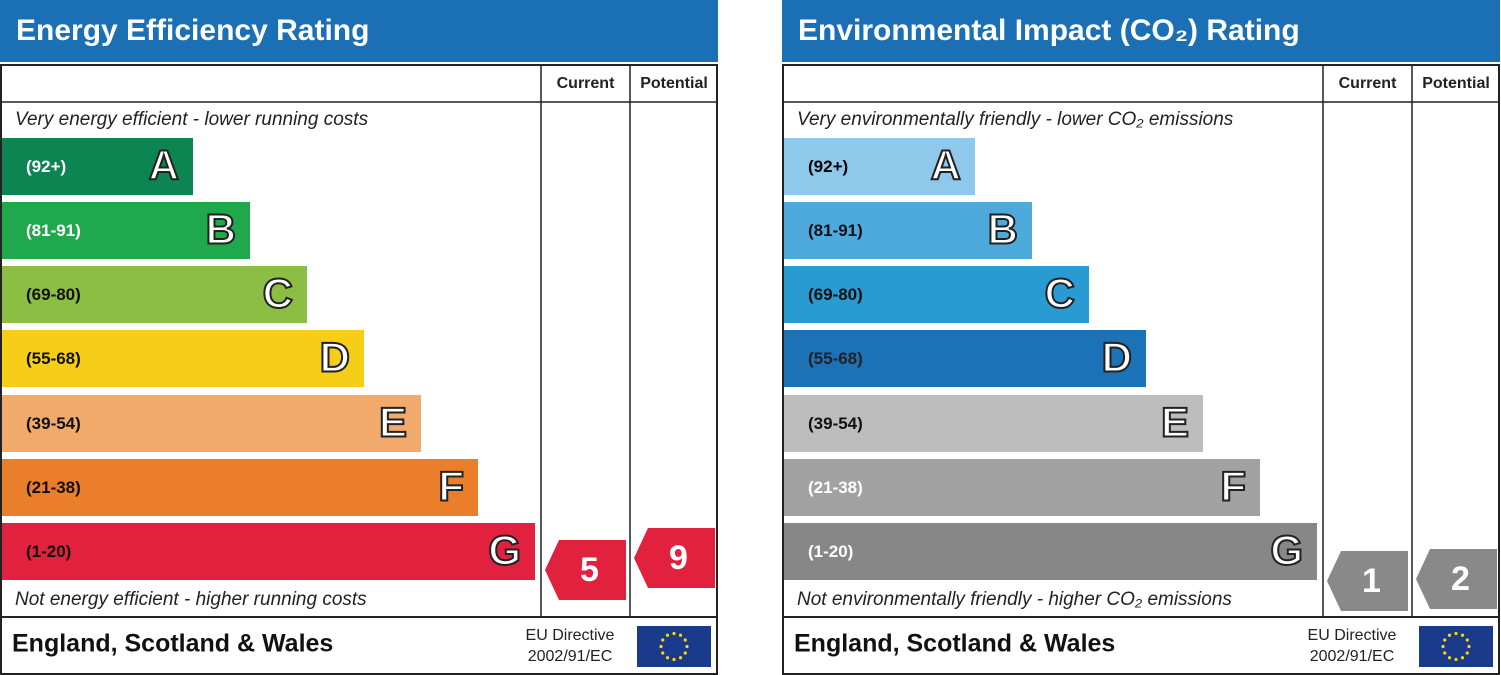 Image resolution: width=1501 pixels, height=675 pixels. What do you see at coordinates (1460, 579) in the screenshot?
I see `rating-value: 2` at bounding box center [1460, 579].